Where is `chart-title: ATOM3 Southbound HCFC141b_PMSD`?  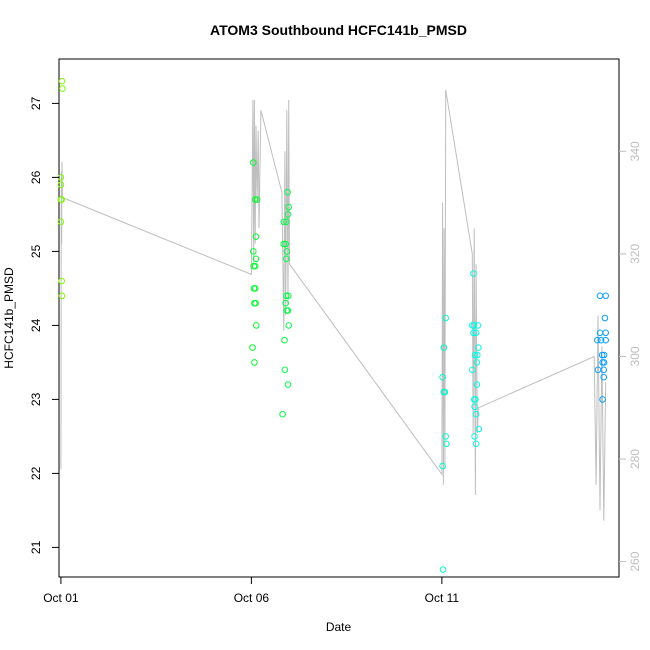
chart-title: ATOM3 Southbound HCFC141b_PMSD is located at coordinates (338, 30).